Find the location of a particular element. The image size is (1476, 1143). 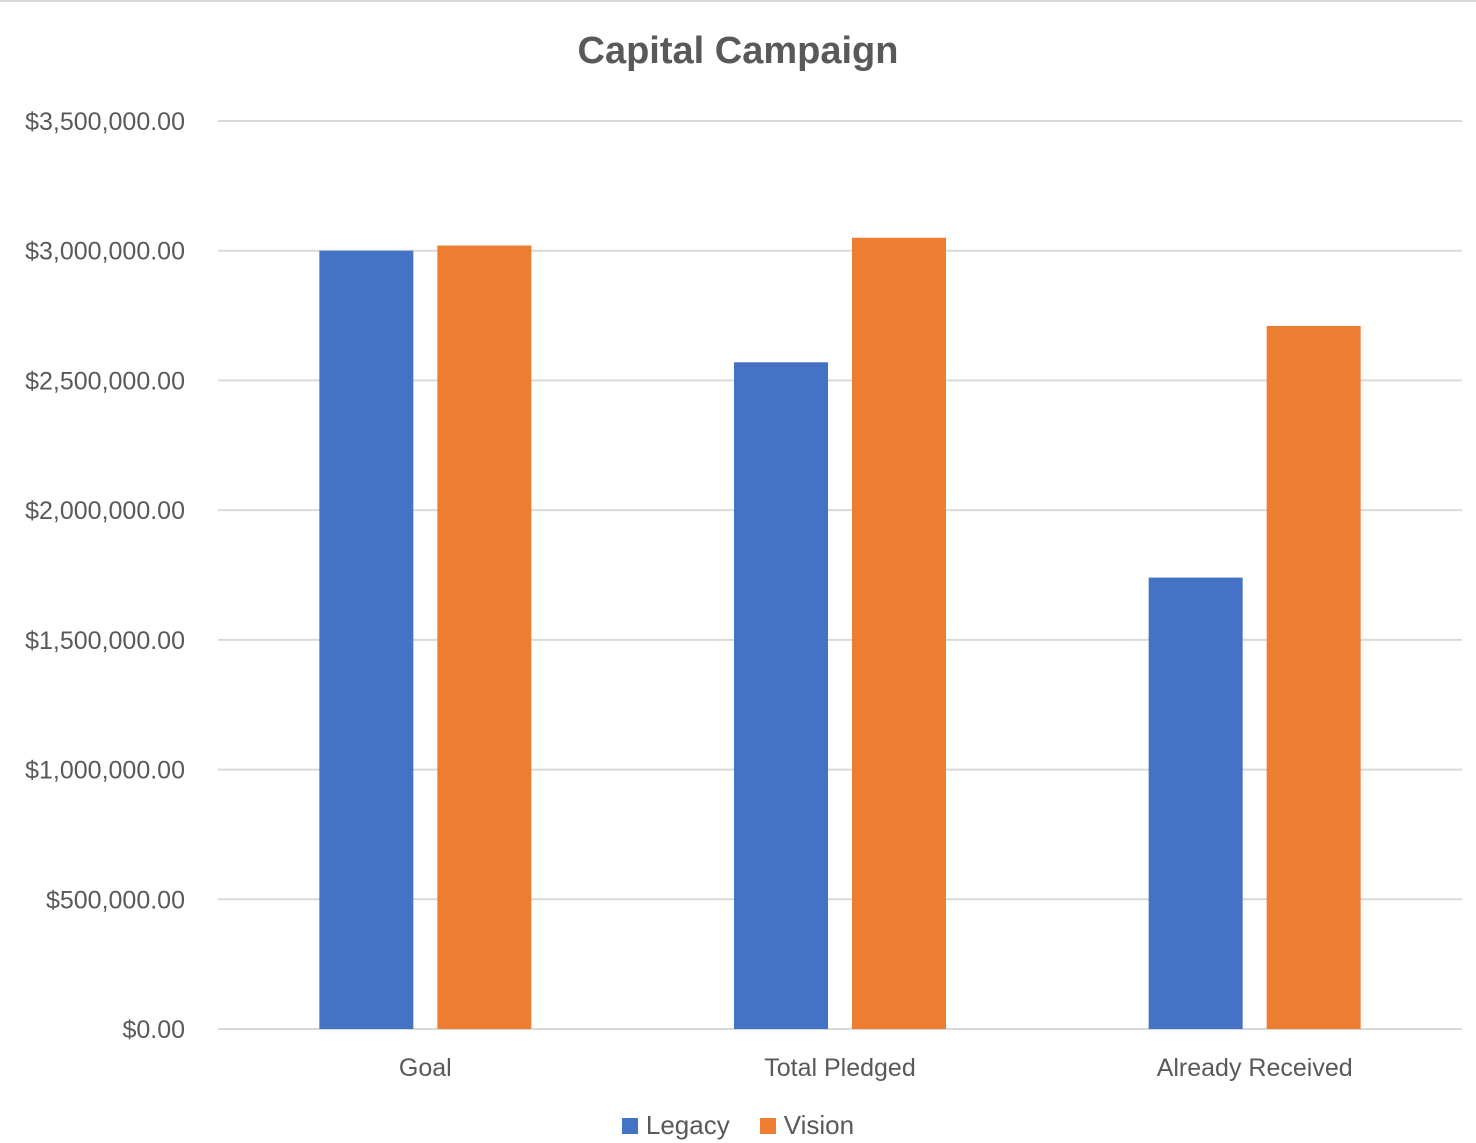

x-tick-label: Goal is located at coordinates (425, 1068).